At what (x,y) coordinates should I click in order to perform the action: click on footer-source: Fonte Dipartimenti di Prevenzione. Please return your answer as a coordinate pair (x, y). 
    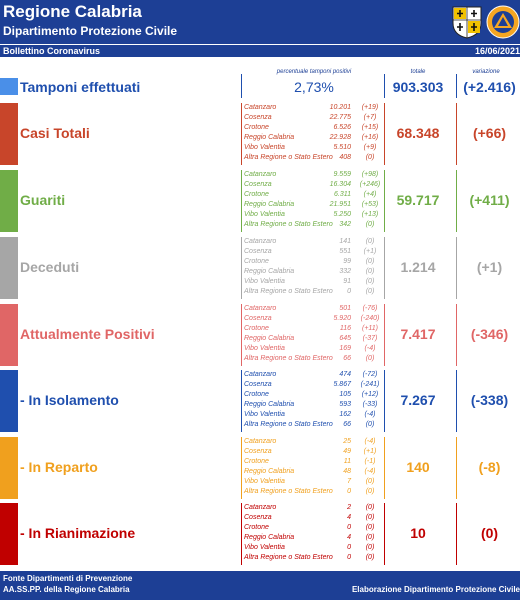
    Looking at the image, I should click on (68, 578).